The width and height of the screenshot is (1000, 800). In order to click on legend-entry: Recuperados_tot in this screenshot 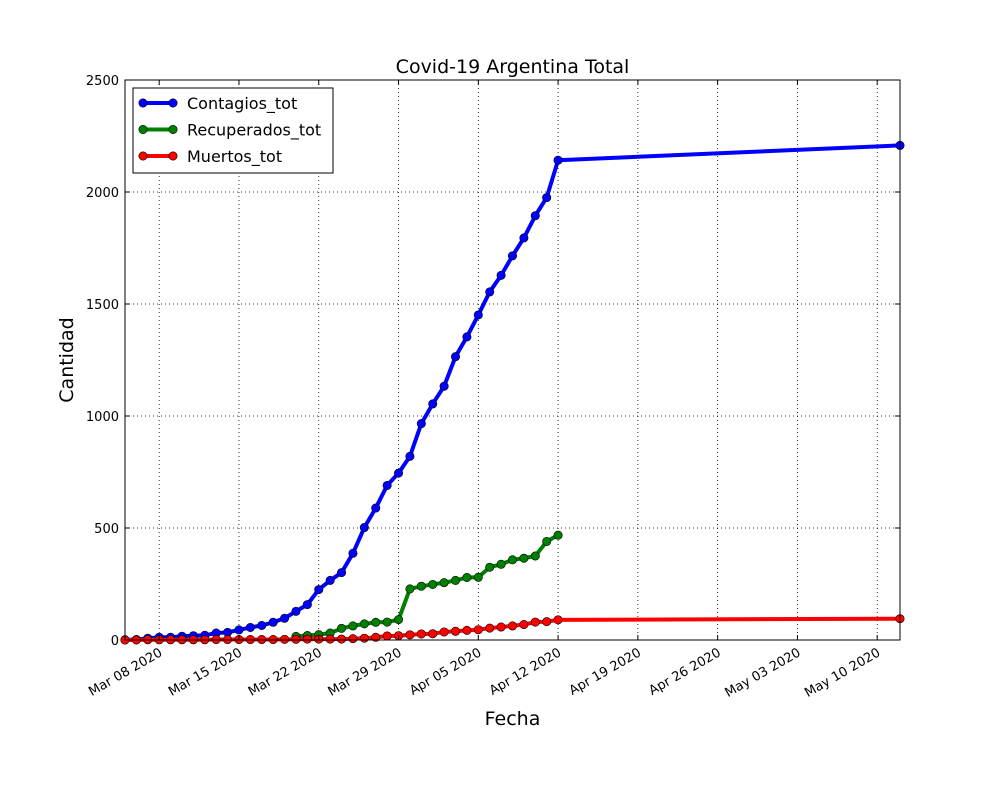, I will do `click(229, 131)`.